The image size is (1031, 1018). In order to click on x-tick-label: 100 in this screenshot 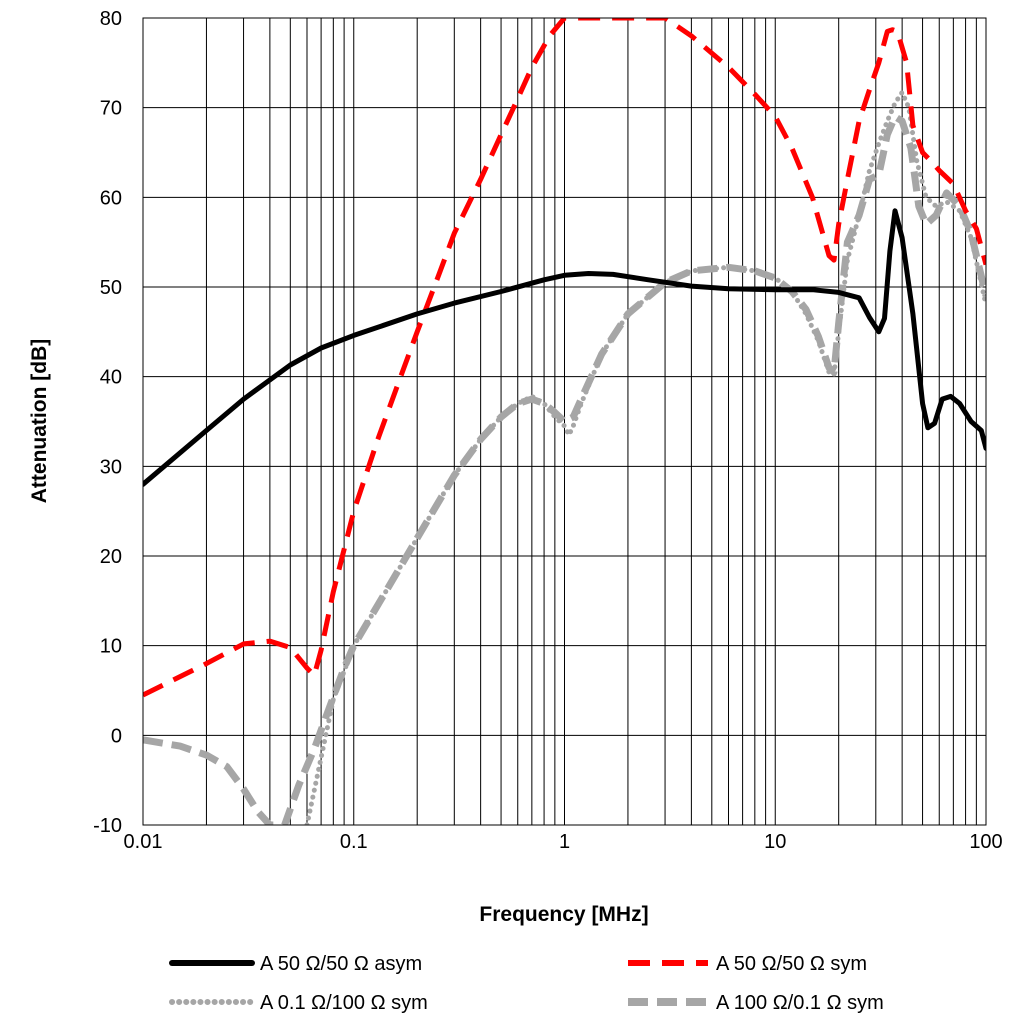, I will do `click(985, 842)`.